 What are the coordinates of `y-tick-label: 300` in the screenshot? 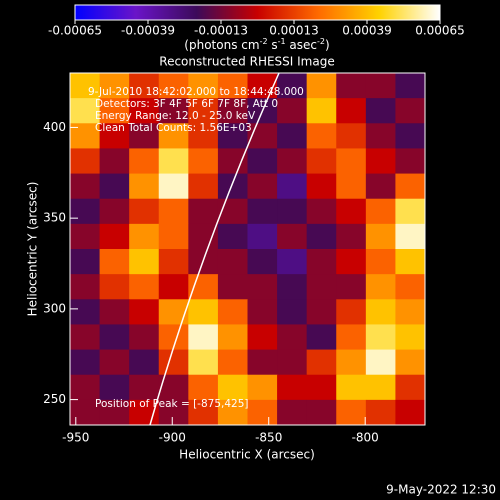 It's located at (54, 308).